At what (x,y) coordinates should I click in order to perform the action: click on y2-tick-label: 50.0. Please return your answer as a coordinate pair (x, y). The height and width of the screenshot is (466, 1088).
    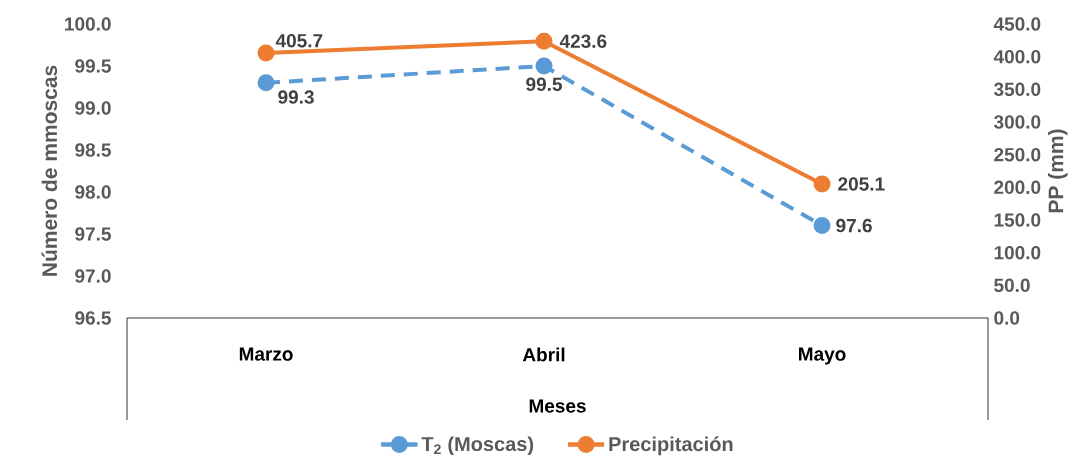
    Looking at the image, I should click on (1012, 285).